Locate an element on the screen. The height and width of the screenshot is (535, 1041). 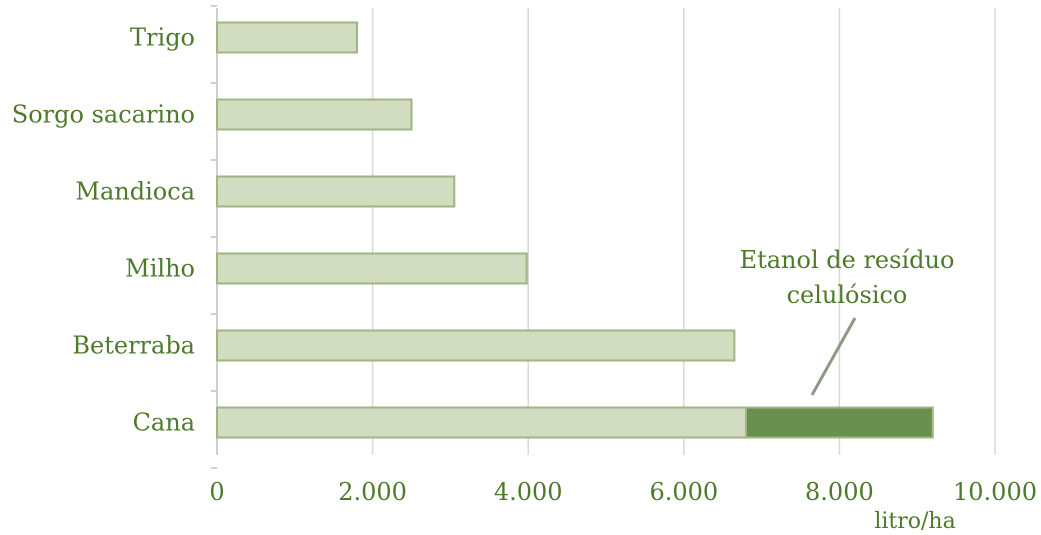
x-tick-label: 8.000 is located at coordinates (839, 492).